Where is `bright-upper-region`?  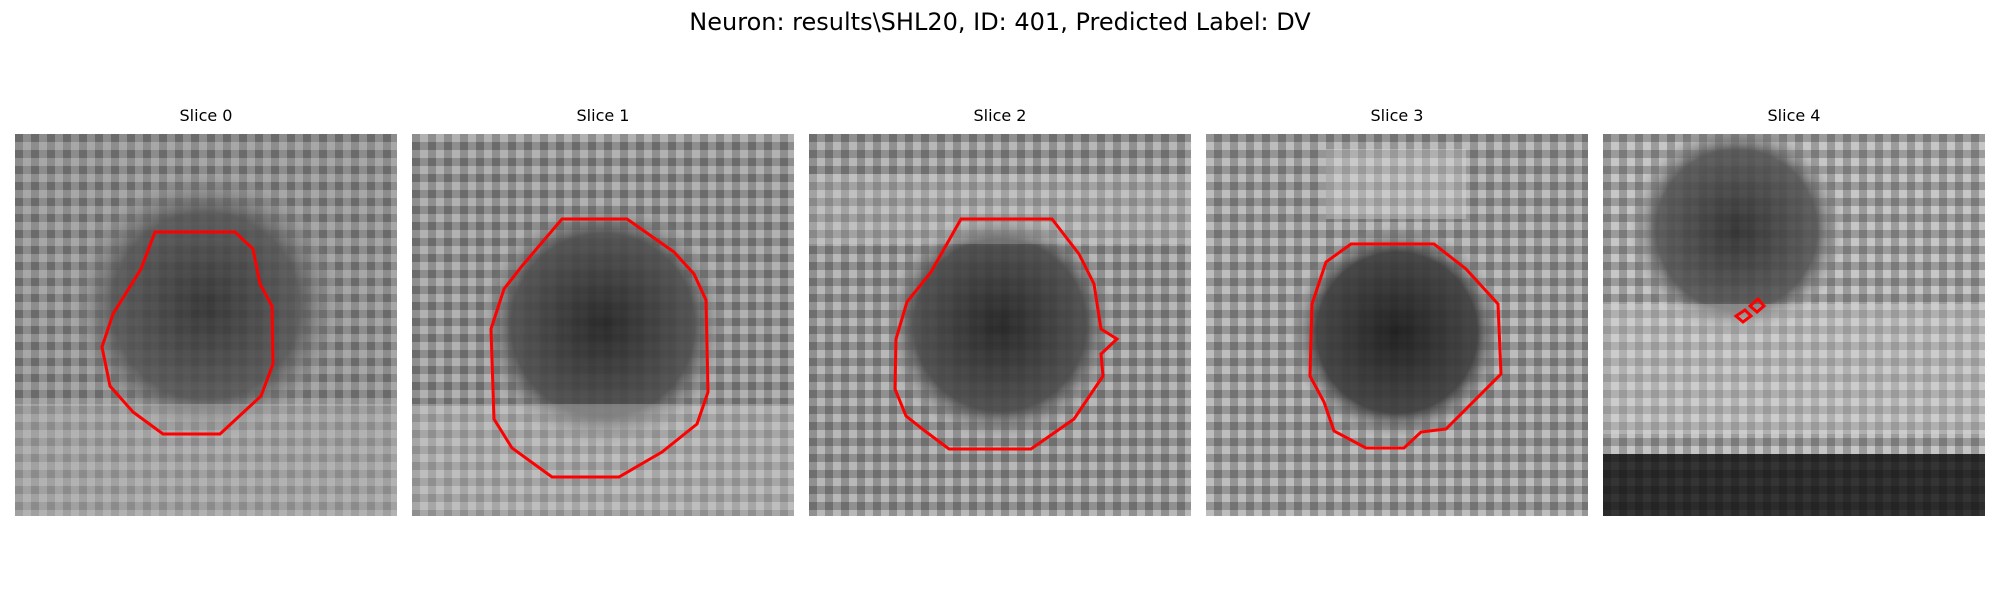 bright-upper-region is located at coordinates (1396, 184).